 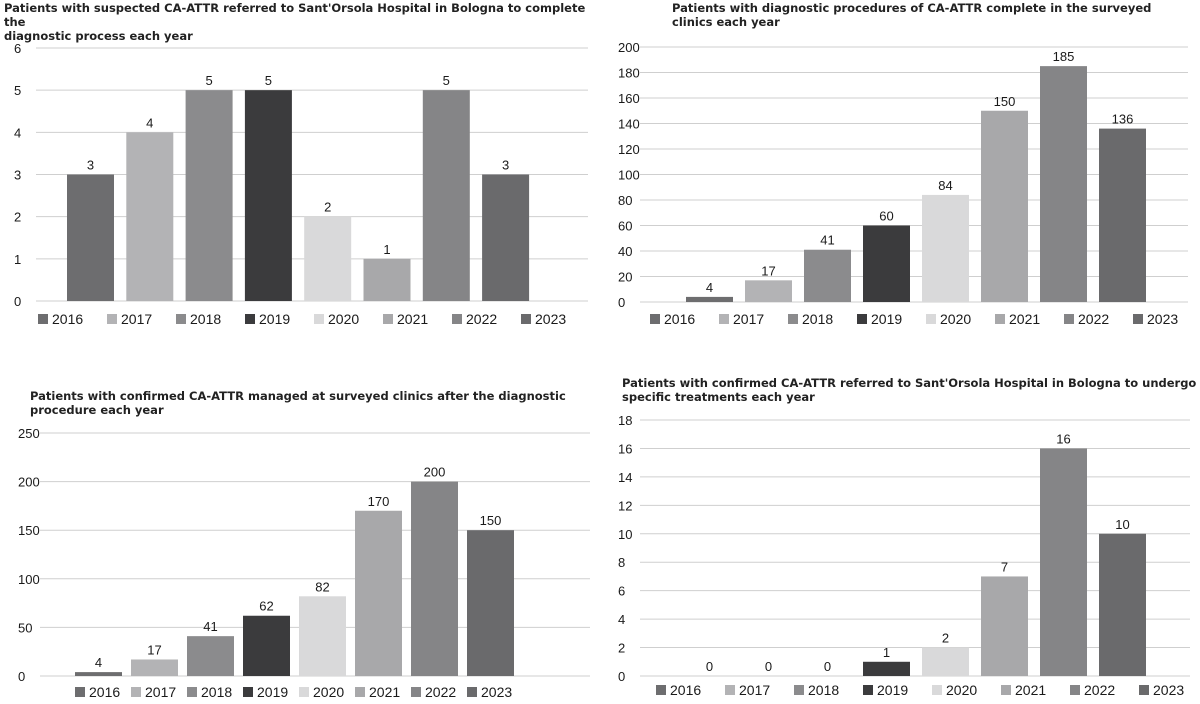 What do you see at coordinates (268, 80) in the screenshot?
I see `data-label-2019: 5` at bounding box center [268, 80].